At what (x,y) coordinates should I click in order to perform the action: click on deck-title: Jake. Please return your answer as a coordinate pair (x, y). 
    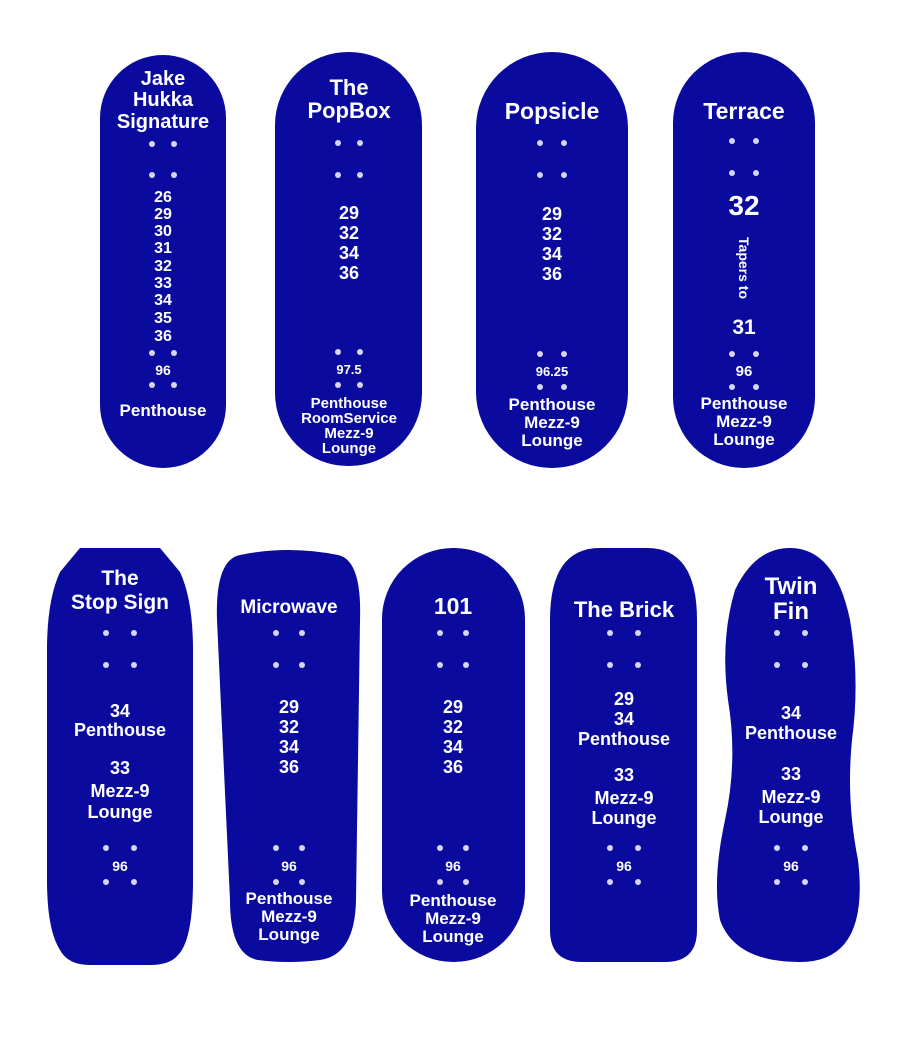
    Looking at the image, I should click on (163, 79).